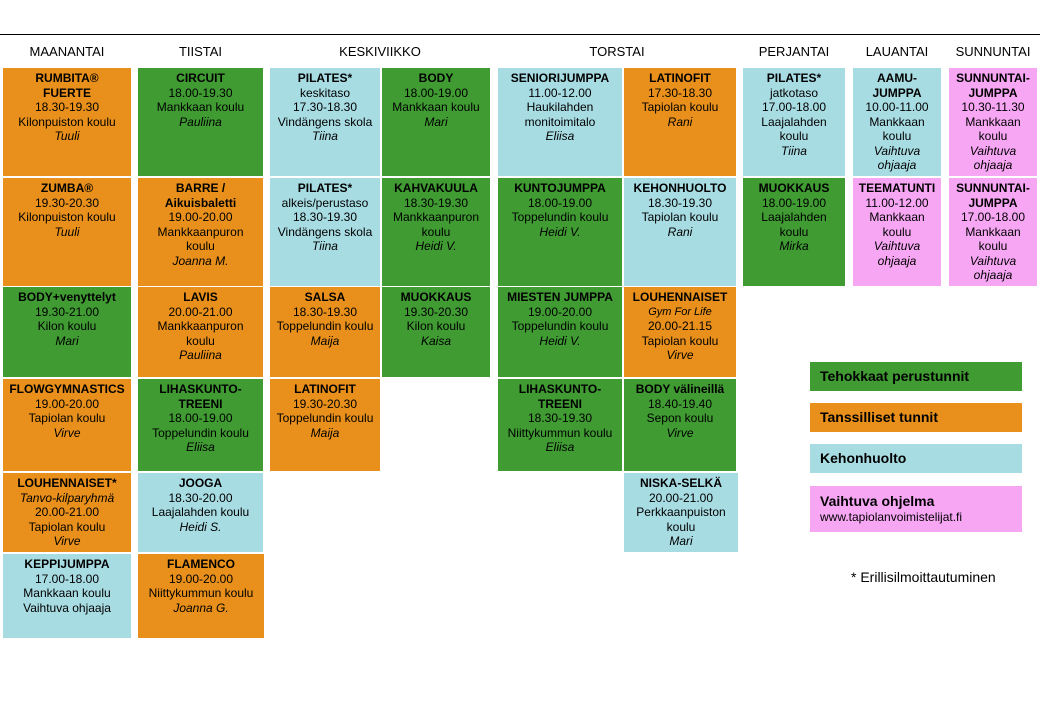 The image size is (1040, 720). What do you see at coordinates (560, 136) in the screenshot?
I see `class-instructor: Eliisa` at bounding box center [560, 136].